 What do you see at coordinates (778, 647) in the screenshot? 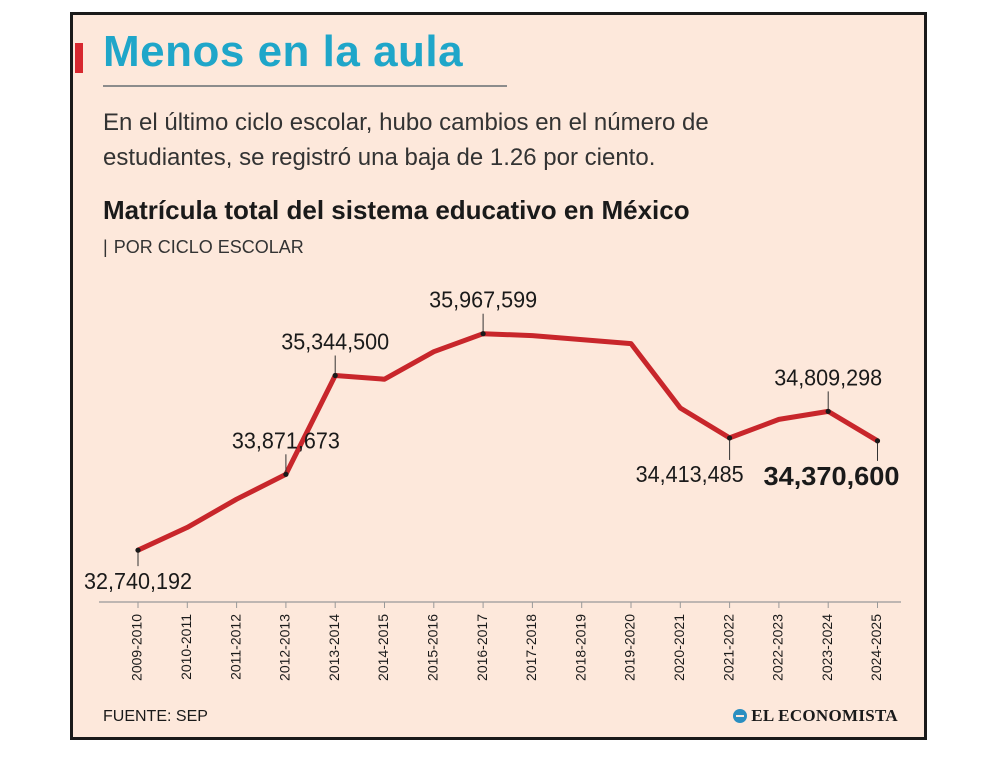
I see `x-tick-label: 2022-2023` at bounding box center [778, 647].